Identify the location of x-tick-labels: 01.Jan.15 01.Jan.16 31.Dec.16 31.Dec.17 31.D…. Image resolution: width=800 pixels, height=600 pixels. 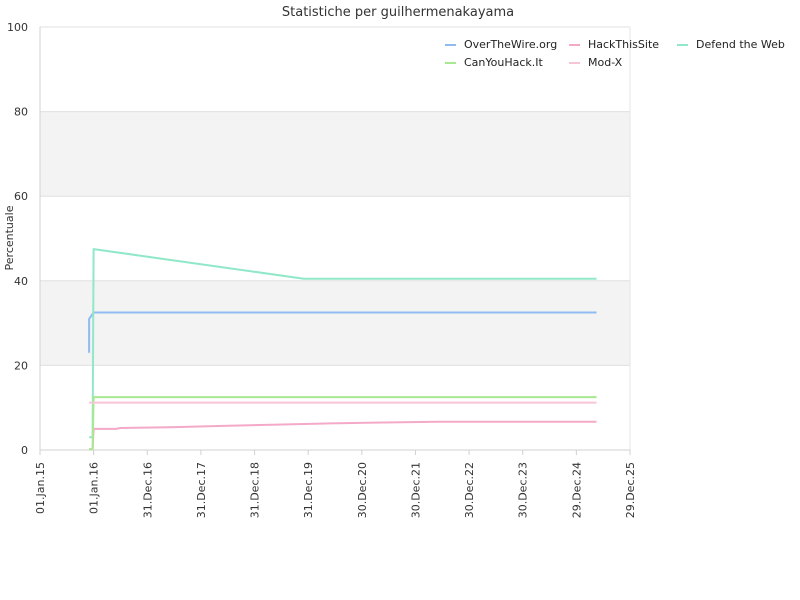
(335, 484).